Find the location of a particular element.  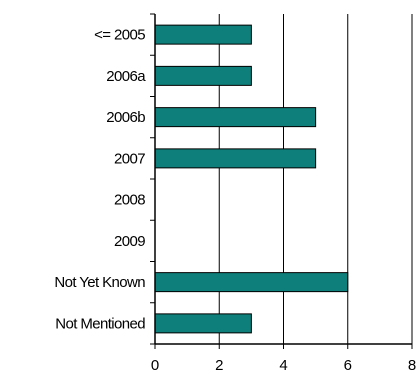

category-label: 2006b is located at coordinates (125, 117).